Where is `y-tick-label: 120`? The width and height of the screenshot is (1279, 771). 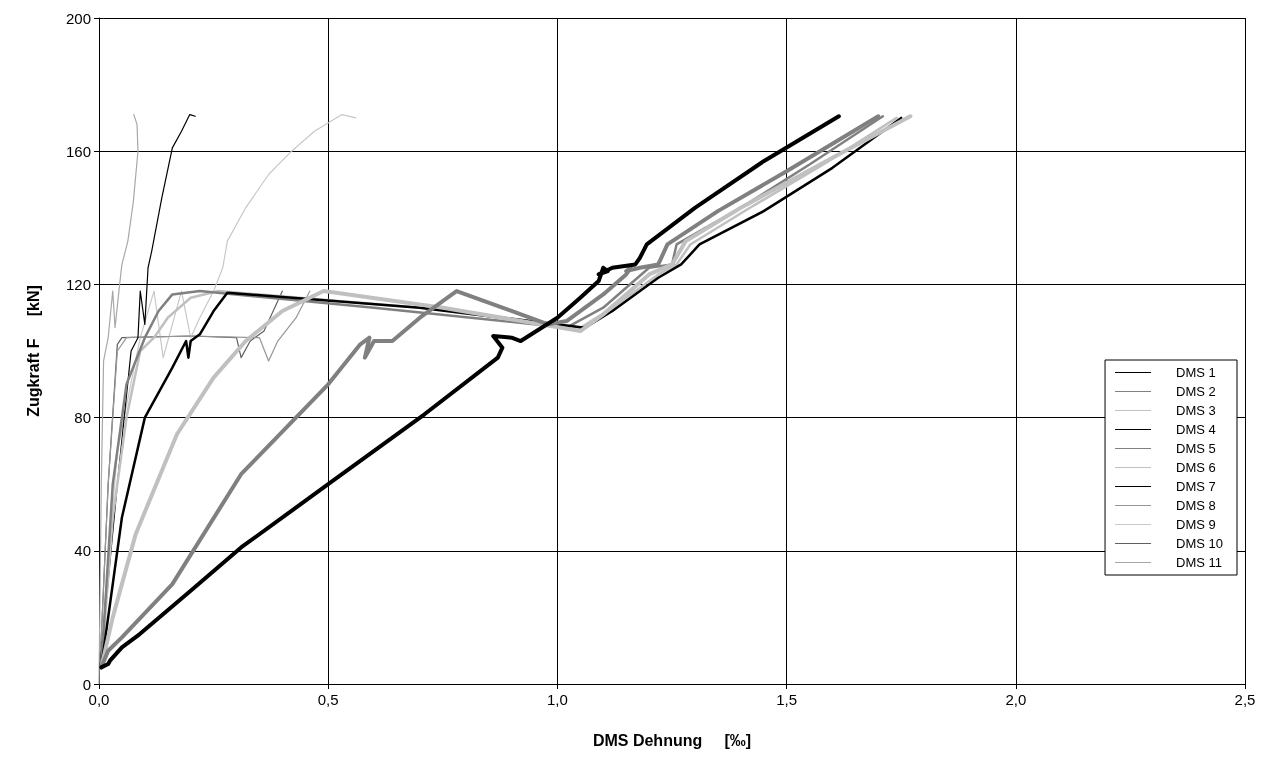
y-tick-label: 120 is located at coordinates (78, 284).